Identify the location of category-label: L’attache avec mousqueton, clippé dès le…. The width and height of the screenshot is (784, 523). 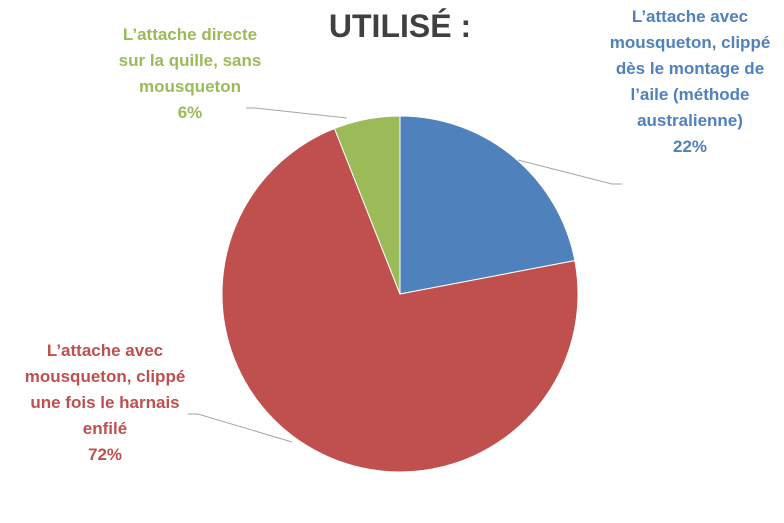
(690, 68).